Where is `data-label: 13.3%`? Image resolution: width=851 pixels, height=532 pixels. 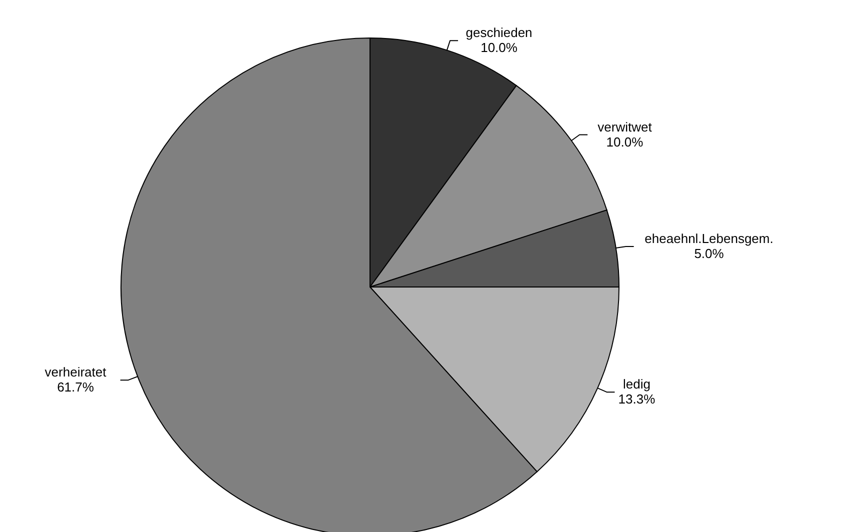
data-label: 13.3% is located at coordinates (637, 399).